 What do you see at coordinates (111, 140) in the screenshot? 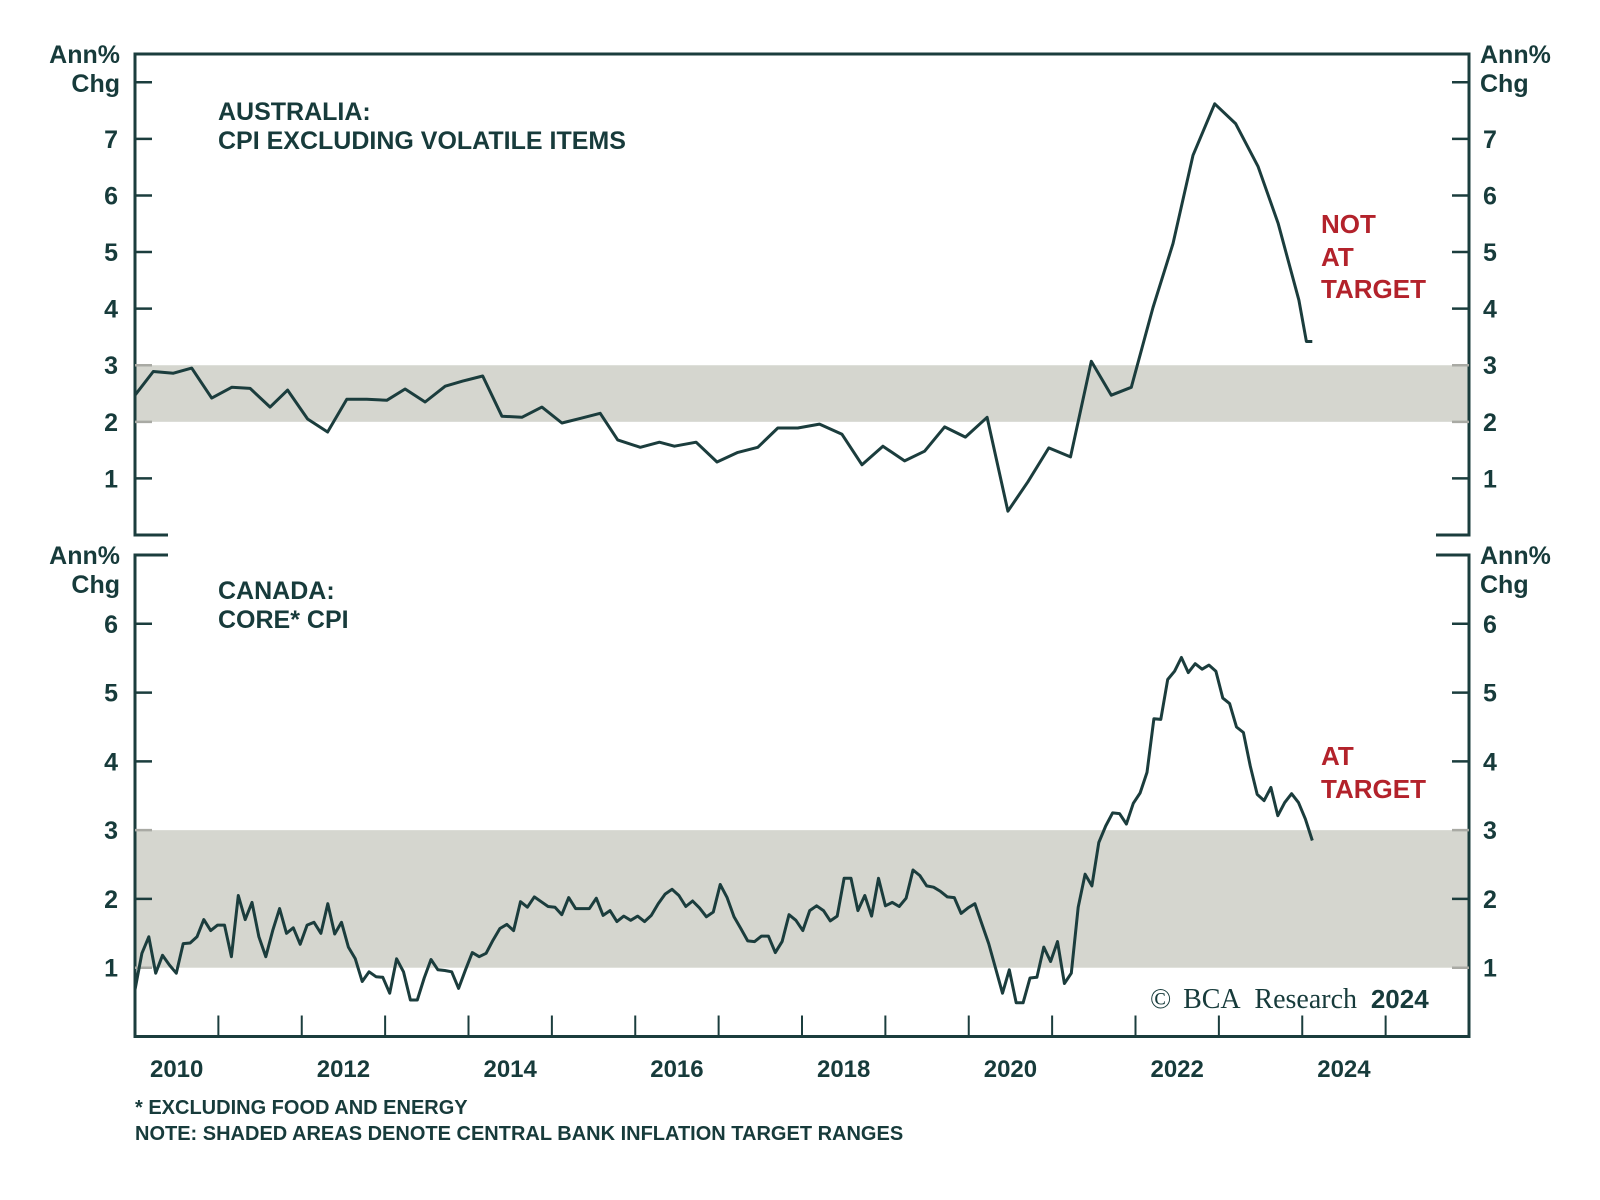
I see `top-ytick-label-left: 7` at bounding box center [111, 140].